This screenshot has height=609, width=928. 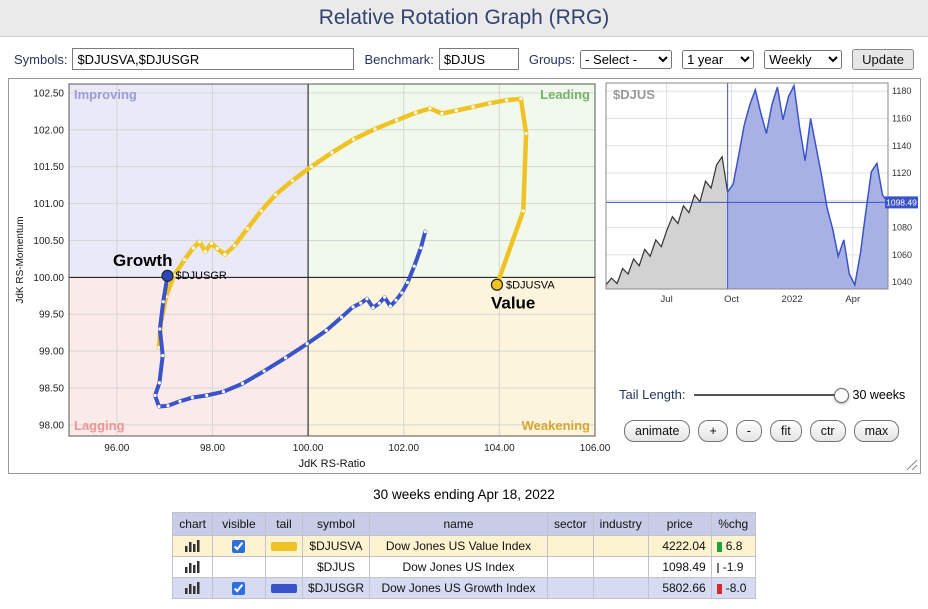 What do you see at coordinates (116, 448) in the screenshot?
I see `svg-text: 96.00` at bounding box center [116, 448].